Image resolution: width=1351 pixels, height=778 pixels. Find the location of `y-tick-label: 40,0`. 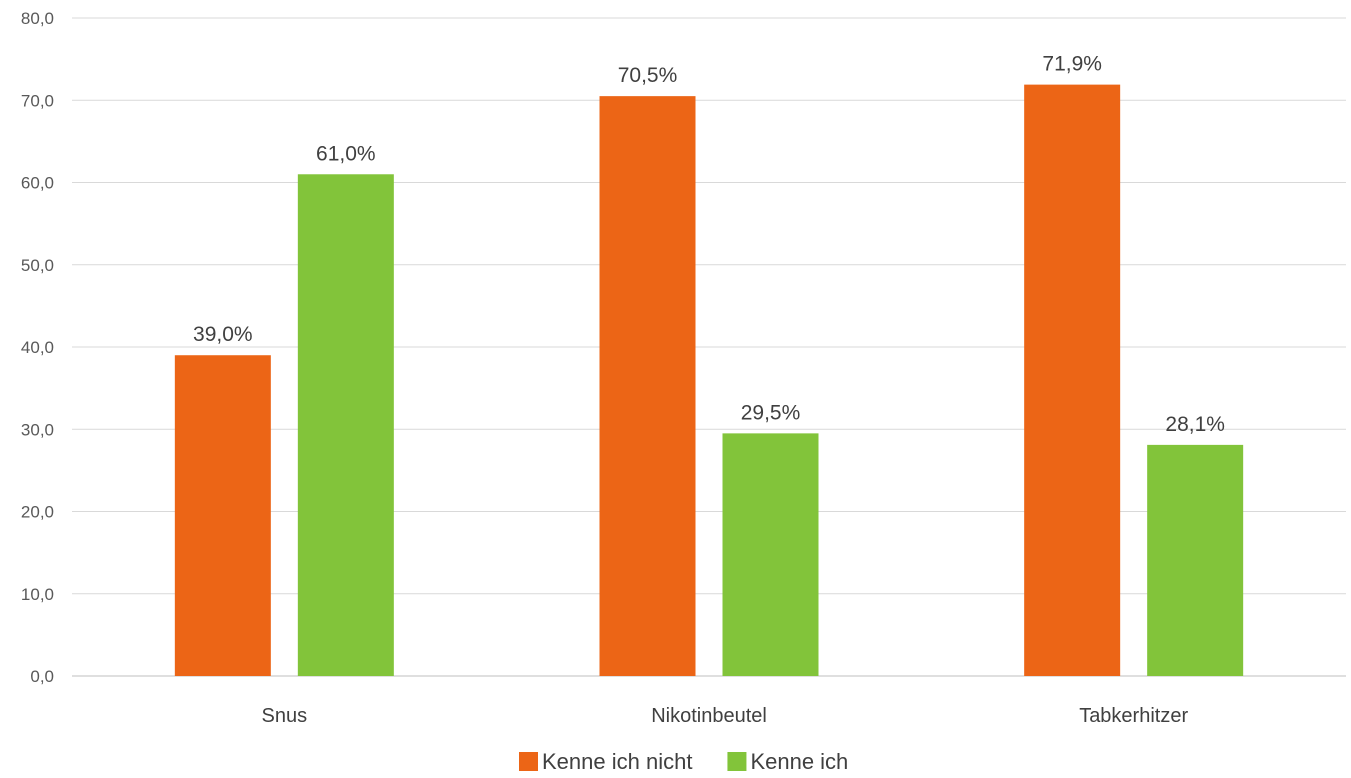

y-tick-label: 40,0 is located at coordinates (37, 347).